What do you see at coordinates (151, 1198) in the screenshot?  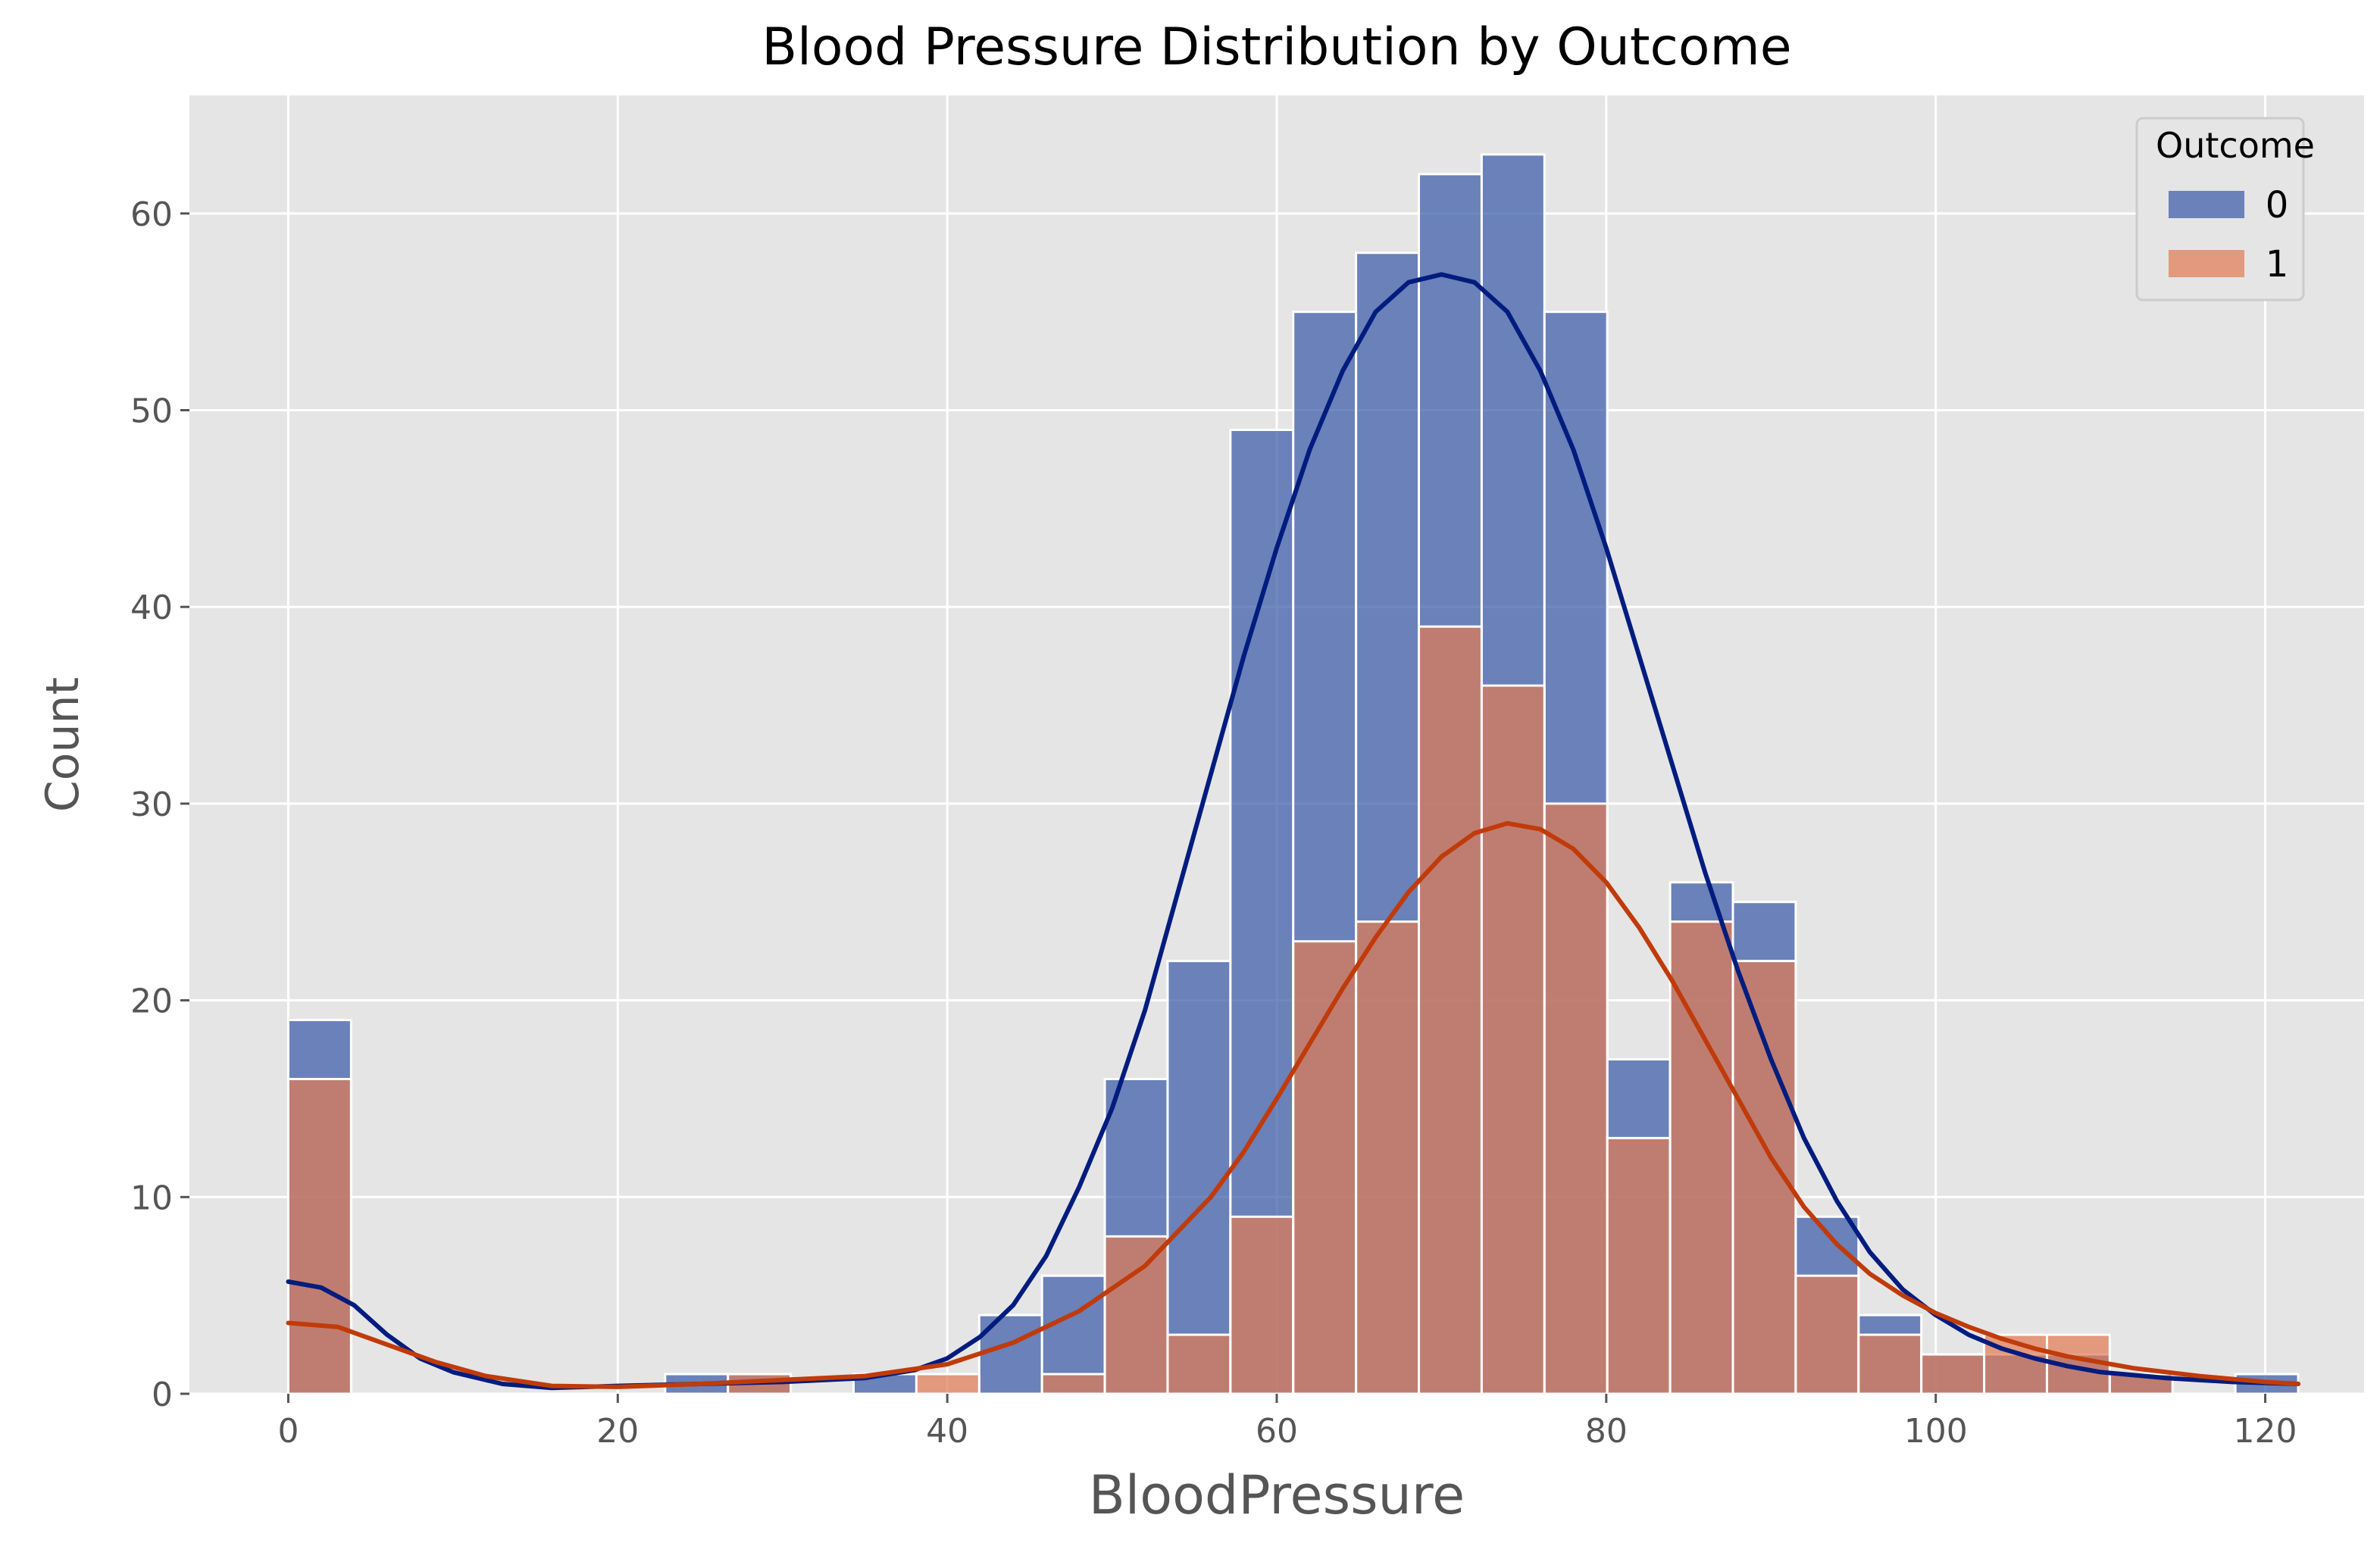 I see `y-tick-label: 10` at bounding box center [151, 1198].